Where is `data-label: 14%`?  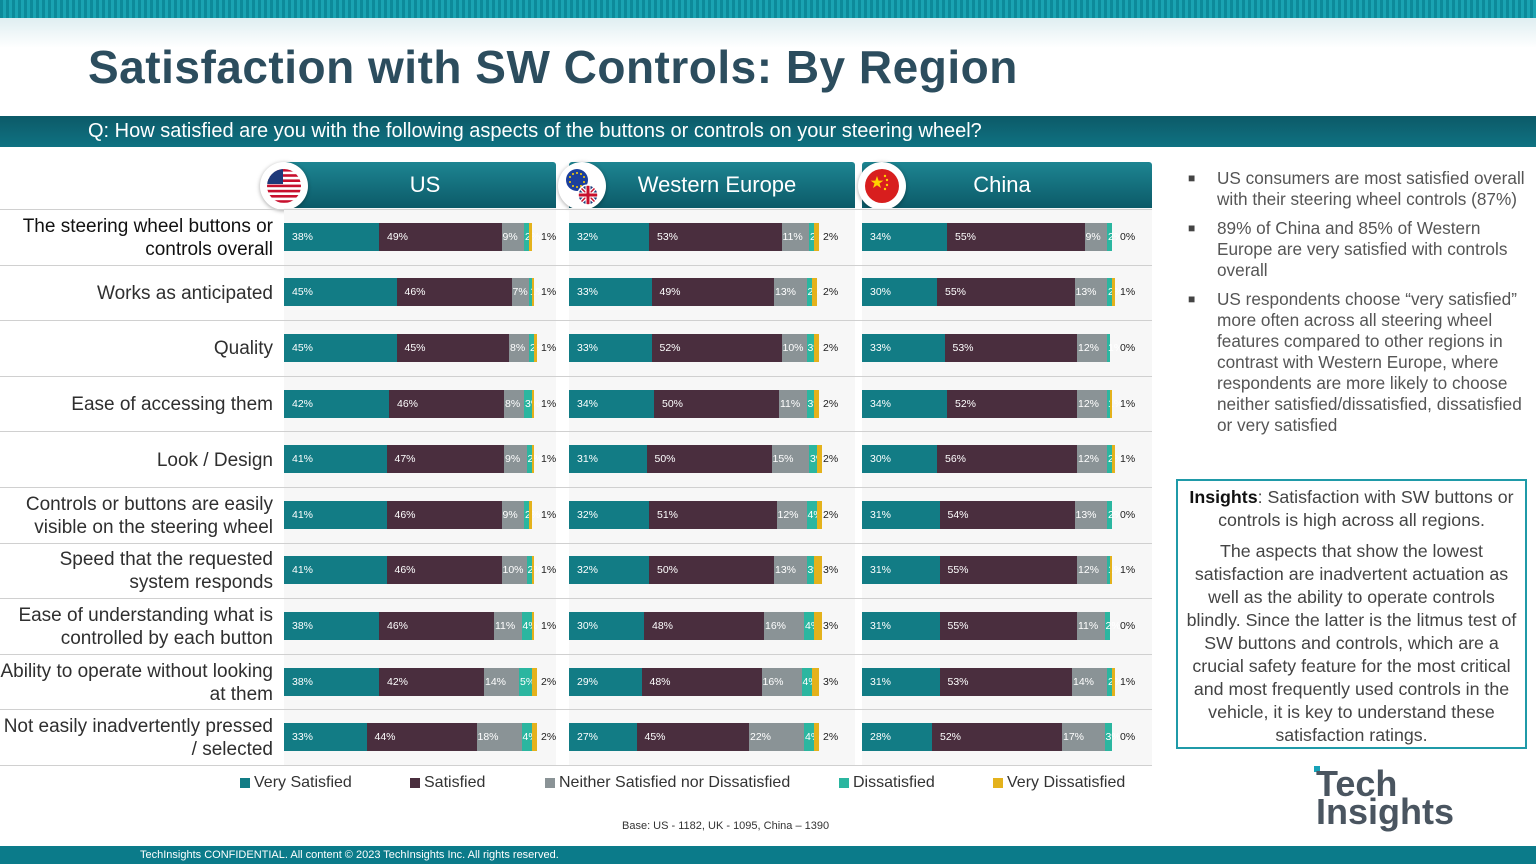 data-label: 14% is located at coordinates (496, 681).